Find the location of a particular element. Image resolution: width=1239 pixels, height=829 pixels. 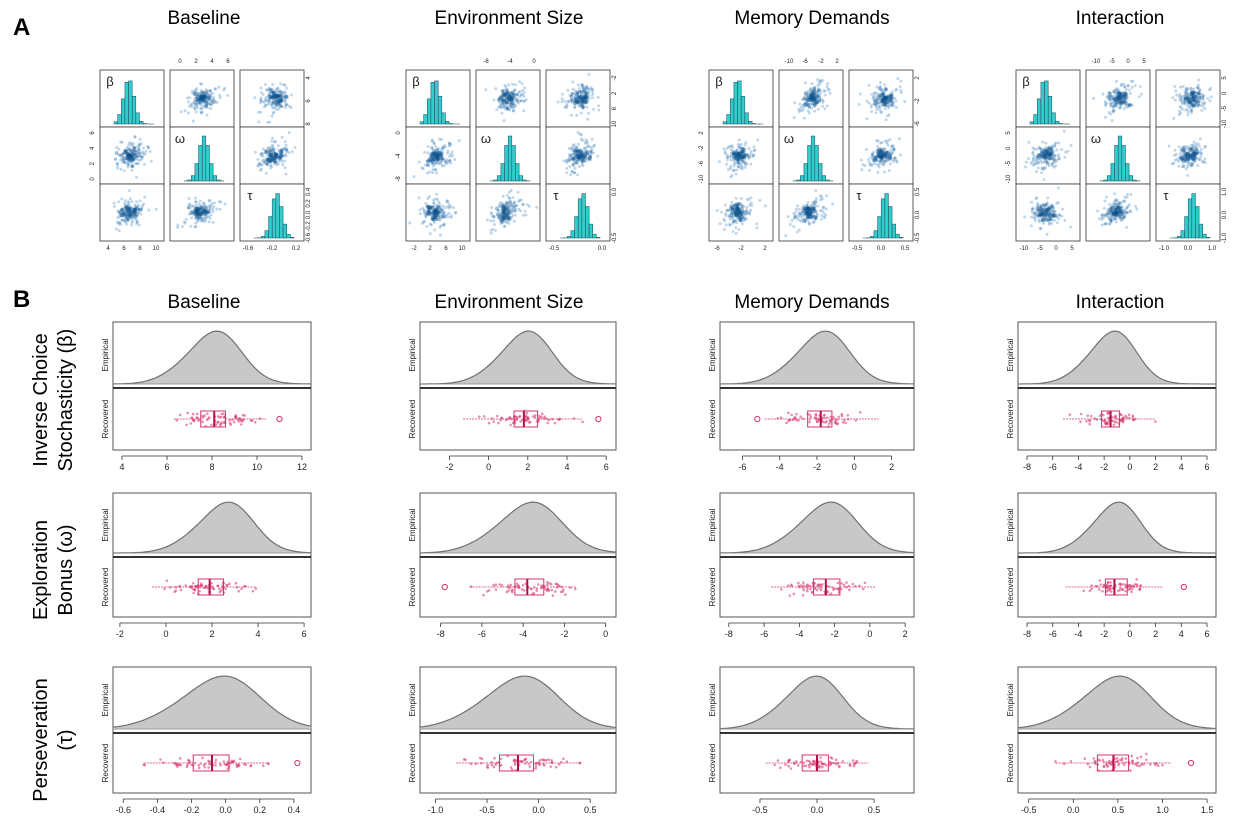

x-tick-label: 0.0 is located at coordinates (225, 810).